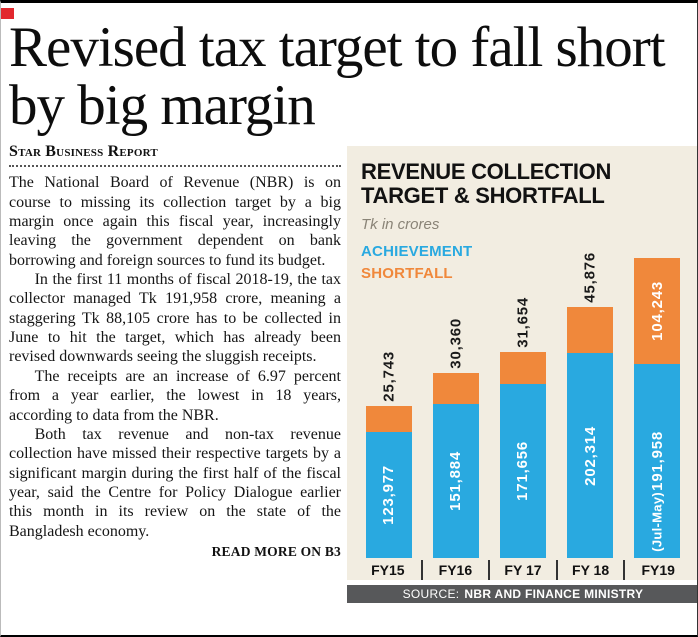 The image size is (698, 637). I want to click on x-axis-label: FY19, so click(657, 570).